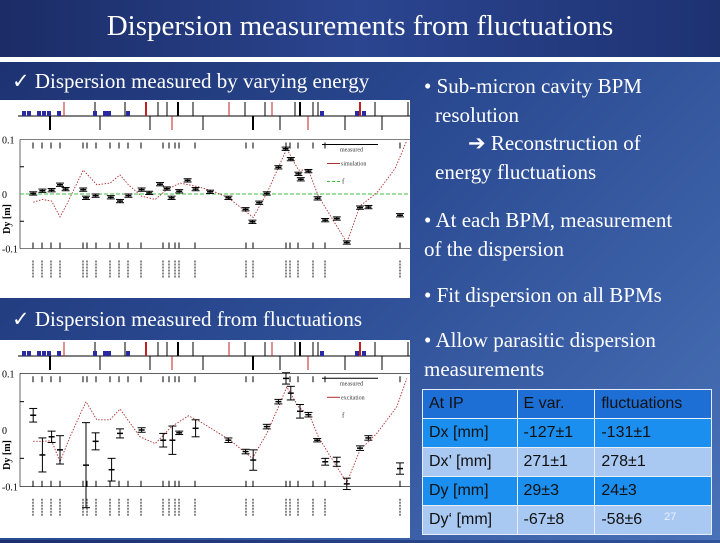 This screenshot has height=543, width=720. Describe the element at coordinates (484, 369) in the screenshot. I see `bullet-parasitic-cont: measurements` at that location.